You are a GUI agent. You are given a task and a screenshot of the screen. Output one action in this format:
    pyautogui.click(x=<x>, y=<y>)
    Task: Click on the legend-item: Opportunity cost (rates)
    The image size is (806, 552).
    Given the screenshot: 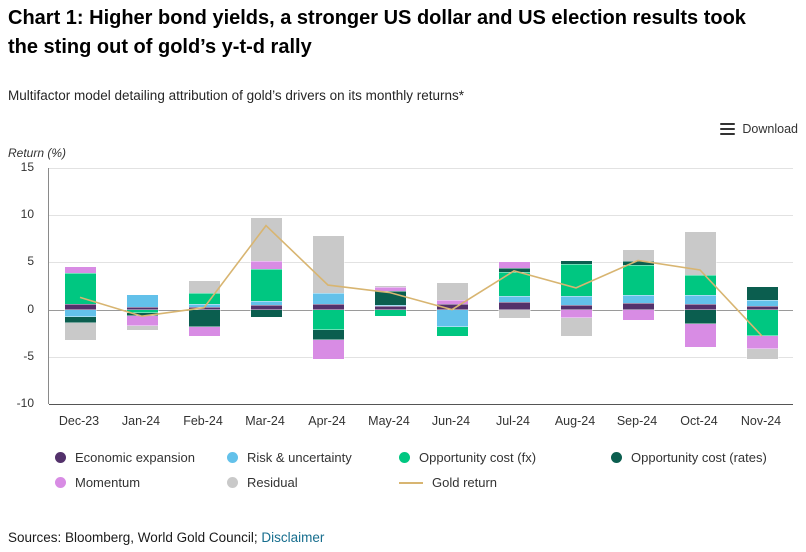 What is the action you would take?
    pyautogui.click(x=689, y=457)
    